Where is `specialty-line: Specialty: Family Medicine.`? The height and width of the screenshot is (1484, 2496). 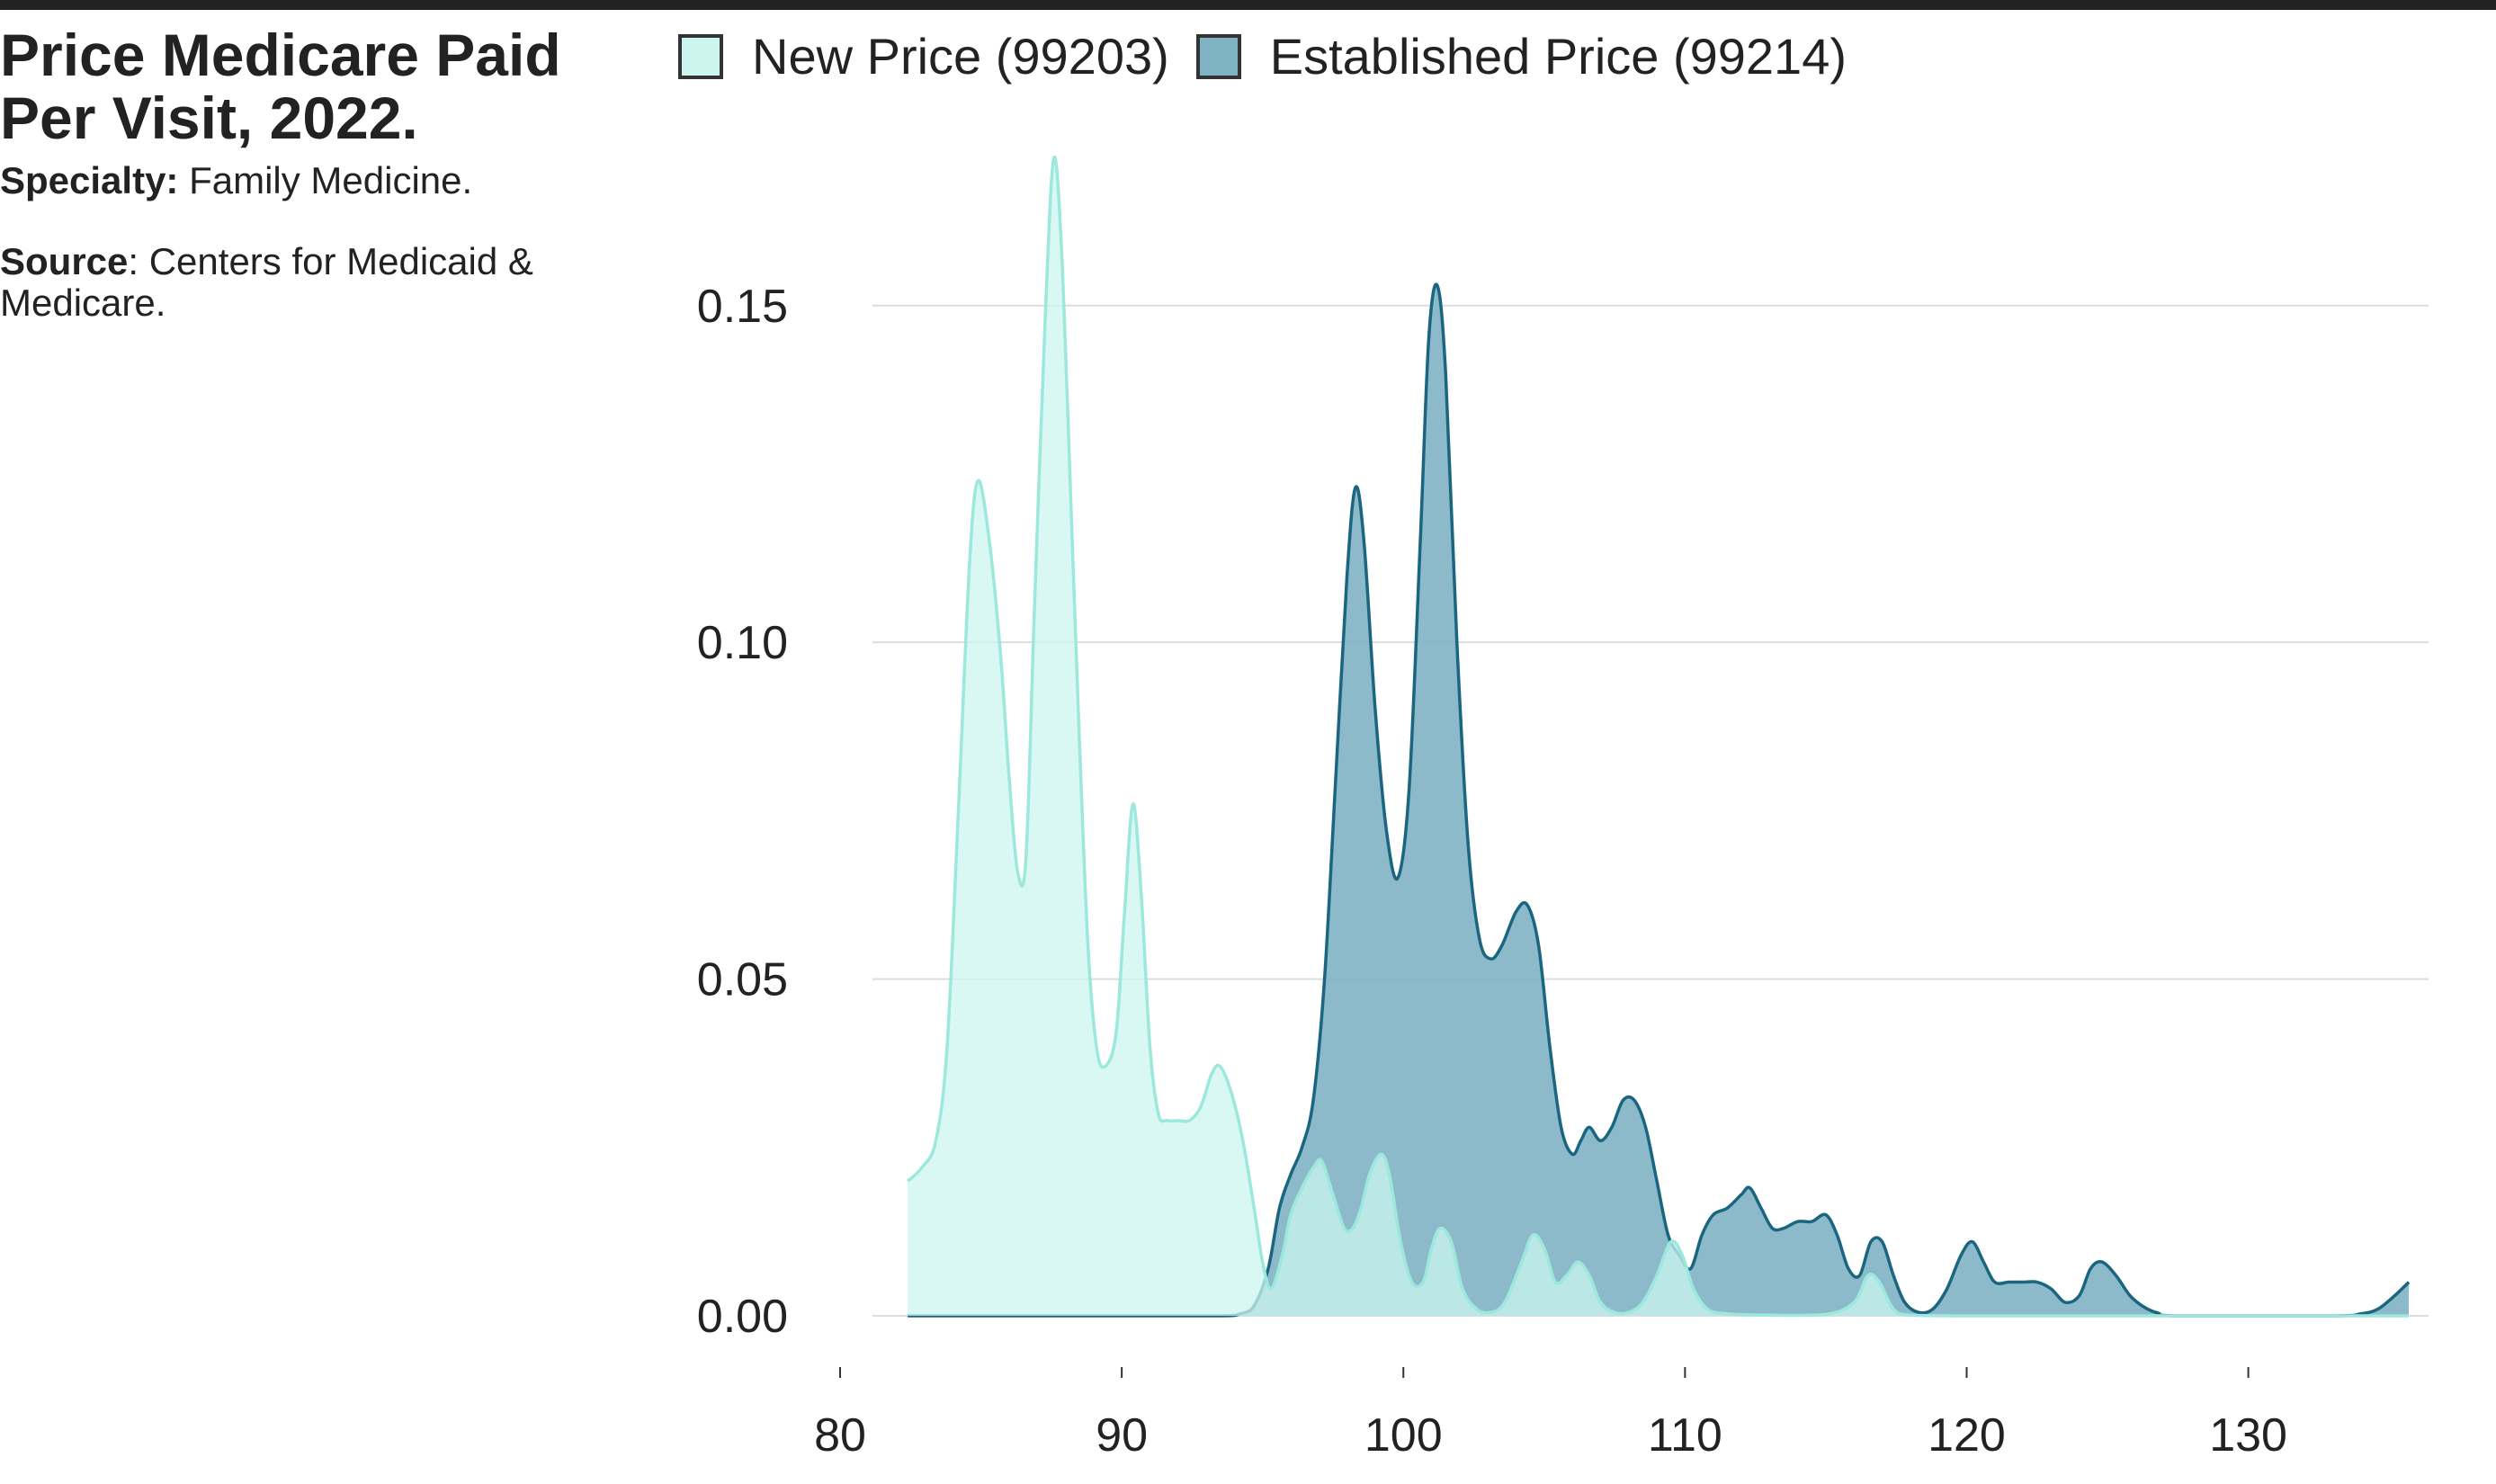
specialty-line: Specialty: Family Medicine. is located at coordinates (324, 180).